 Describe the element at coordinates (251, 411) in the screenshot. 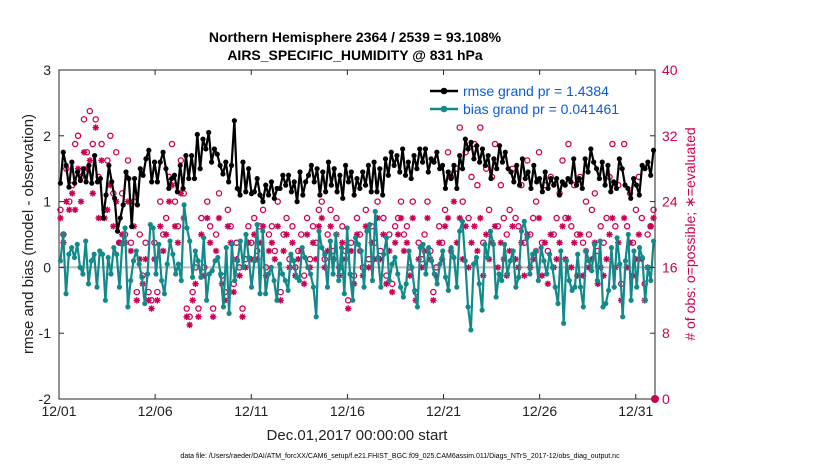

I see `x-tick-label: 12/11` at that location.